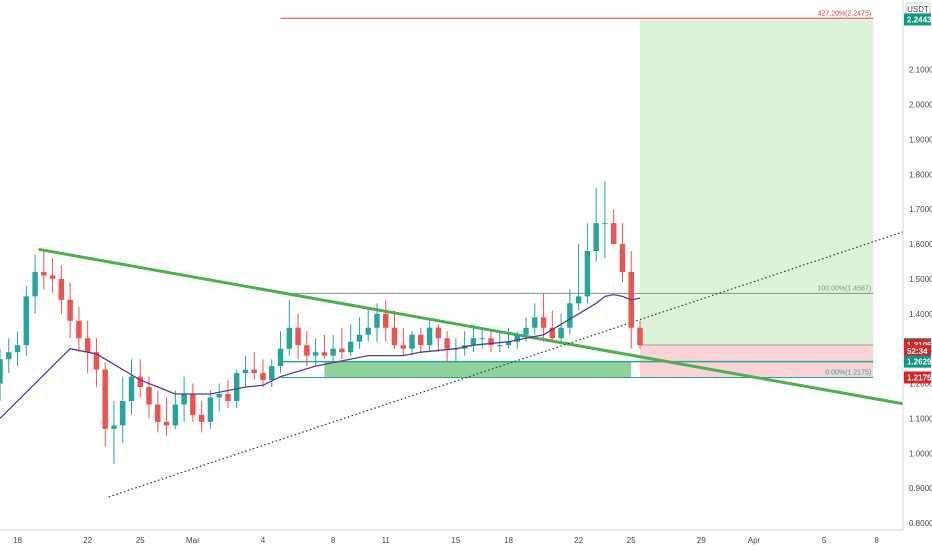  What do you see at coordinates (920, 314) in the screenshot?
I see `y-tick-label: 1.4000` at bounding box center [920, 314].